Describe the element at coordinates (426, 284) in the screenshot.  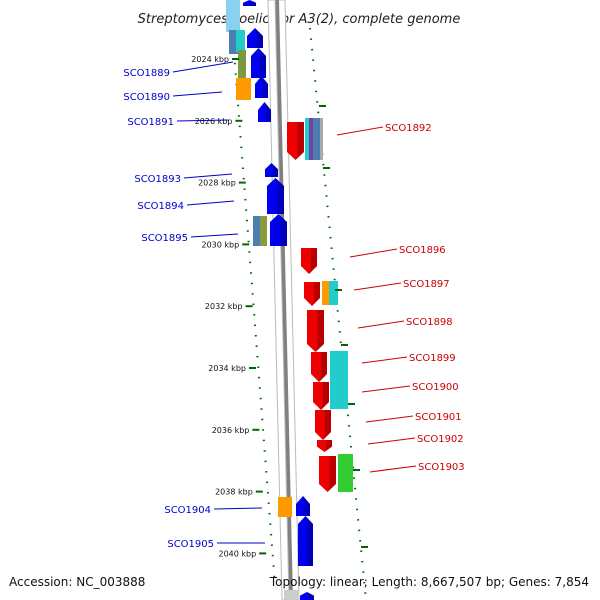
I see `gene-label: SCO1897` at that location.